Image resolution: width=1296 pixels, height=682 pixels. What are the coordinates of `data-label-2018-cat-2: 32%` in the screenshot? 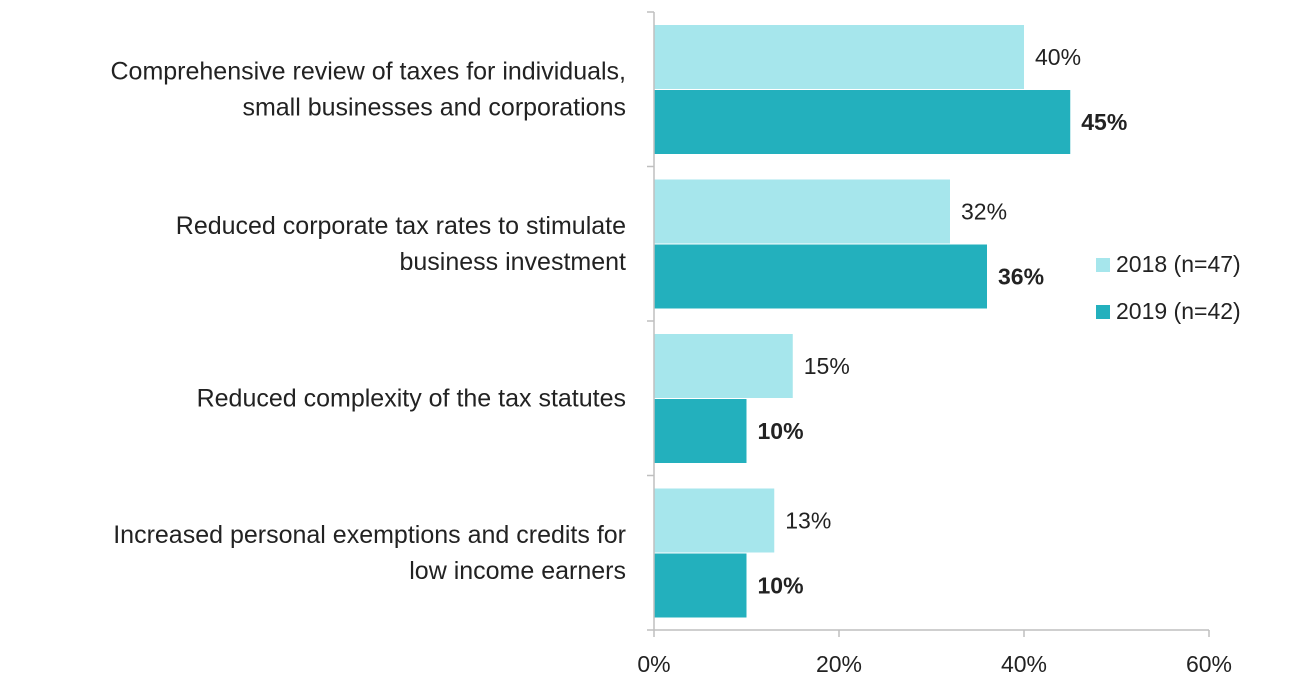 It's located at (984, 212).